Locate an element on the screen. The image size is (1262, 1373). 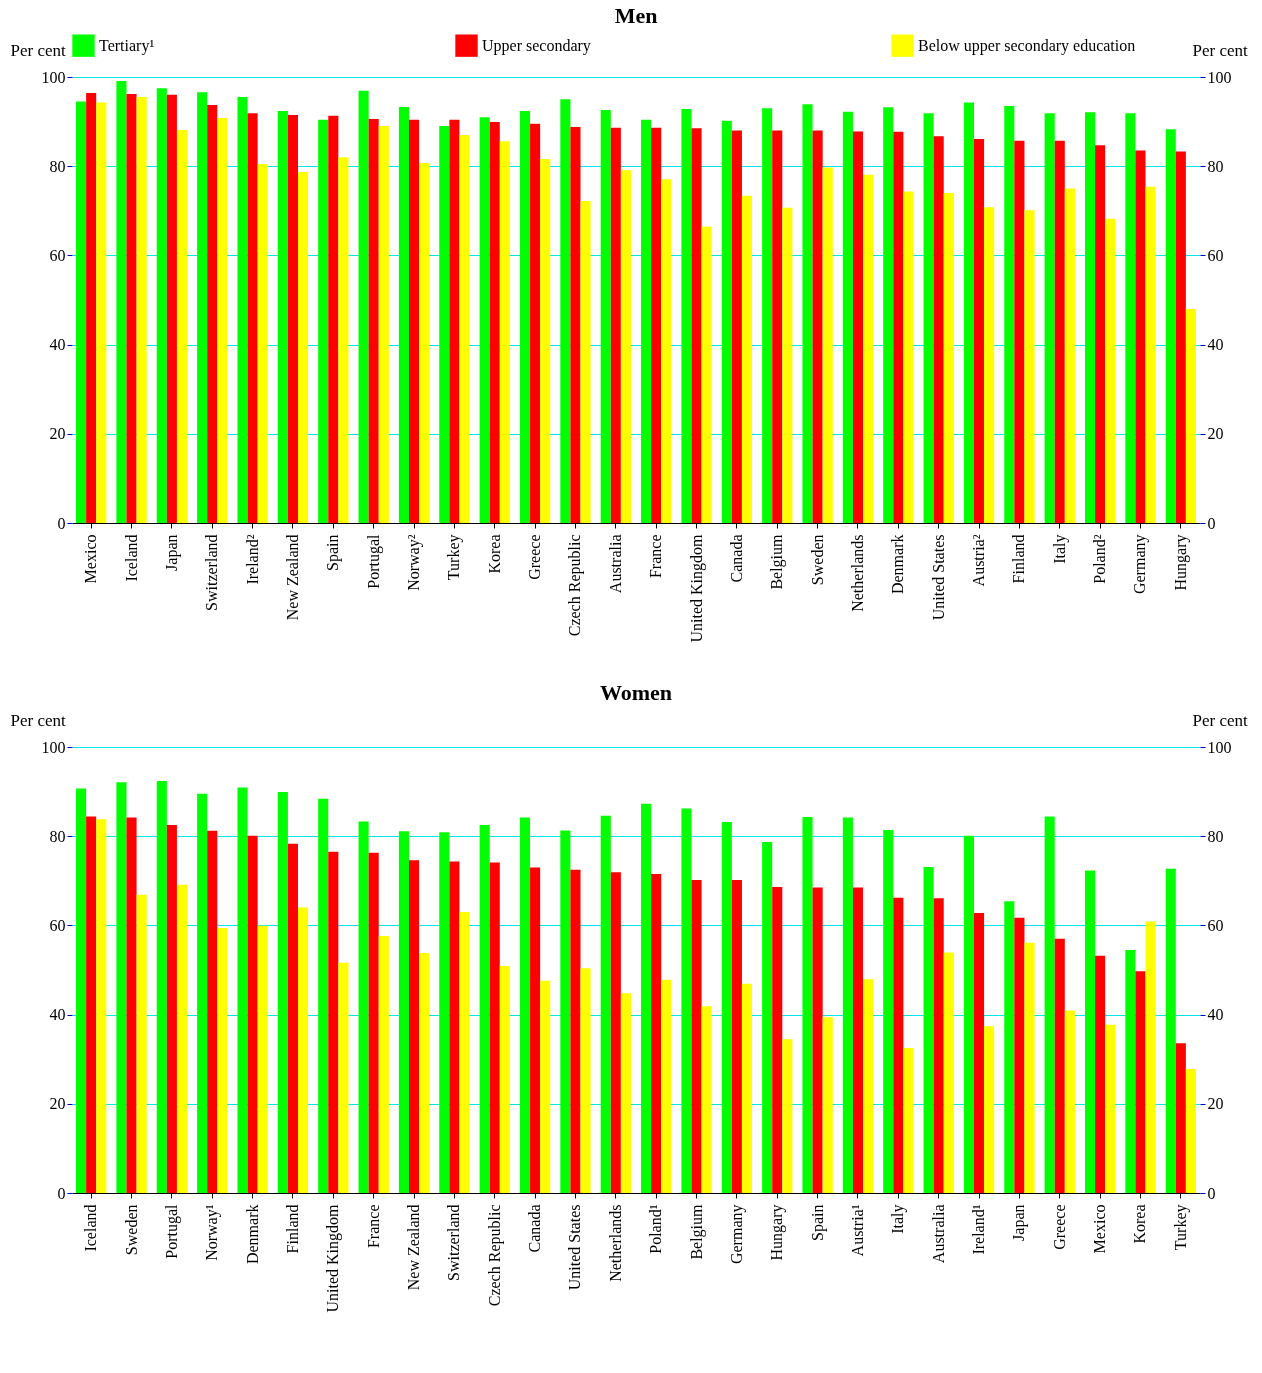
x-tick-label: Denmark is located at coordinates (252, 1234).